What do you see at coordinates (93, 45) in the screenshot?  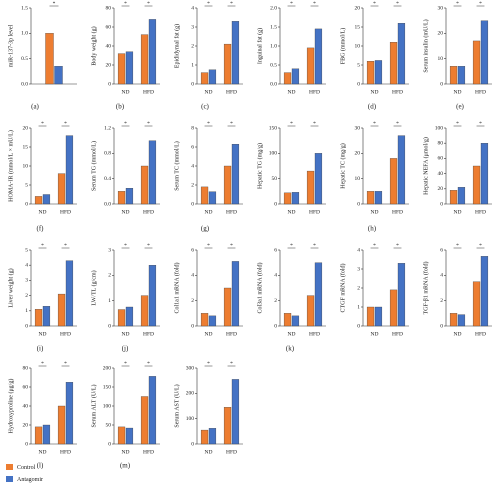 I see `y-axis-label: Body weight (g)` at bounding box center [93, 45].